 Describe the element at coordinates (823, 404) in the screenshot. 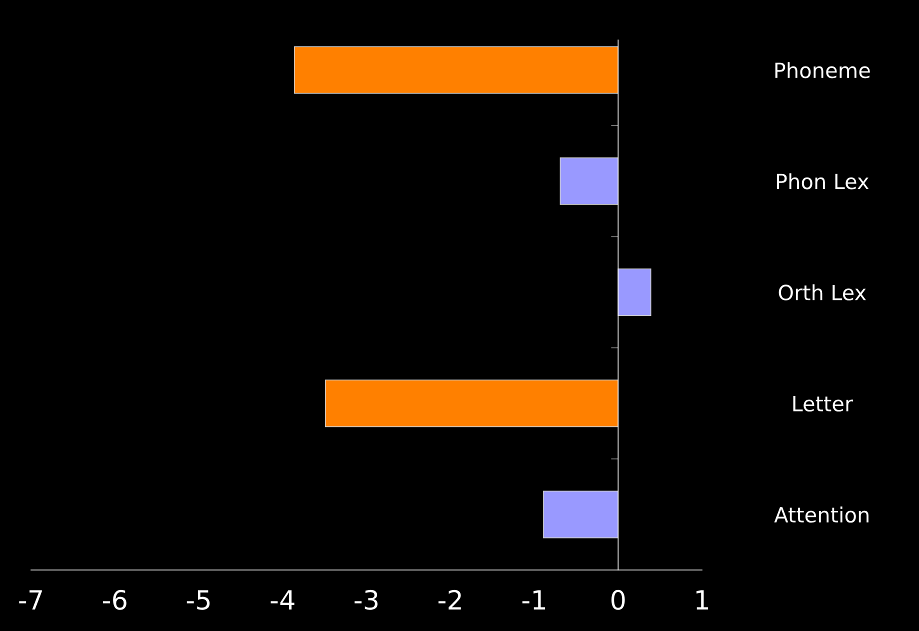

I see `y-tick-label: Letter` at that location.